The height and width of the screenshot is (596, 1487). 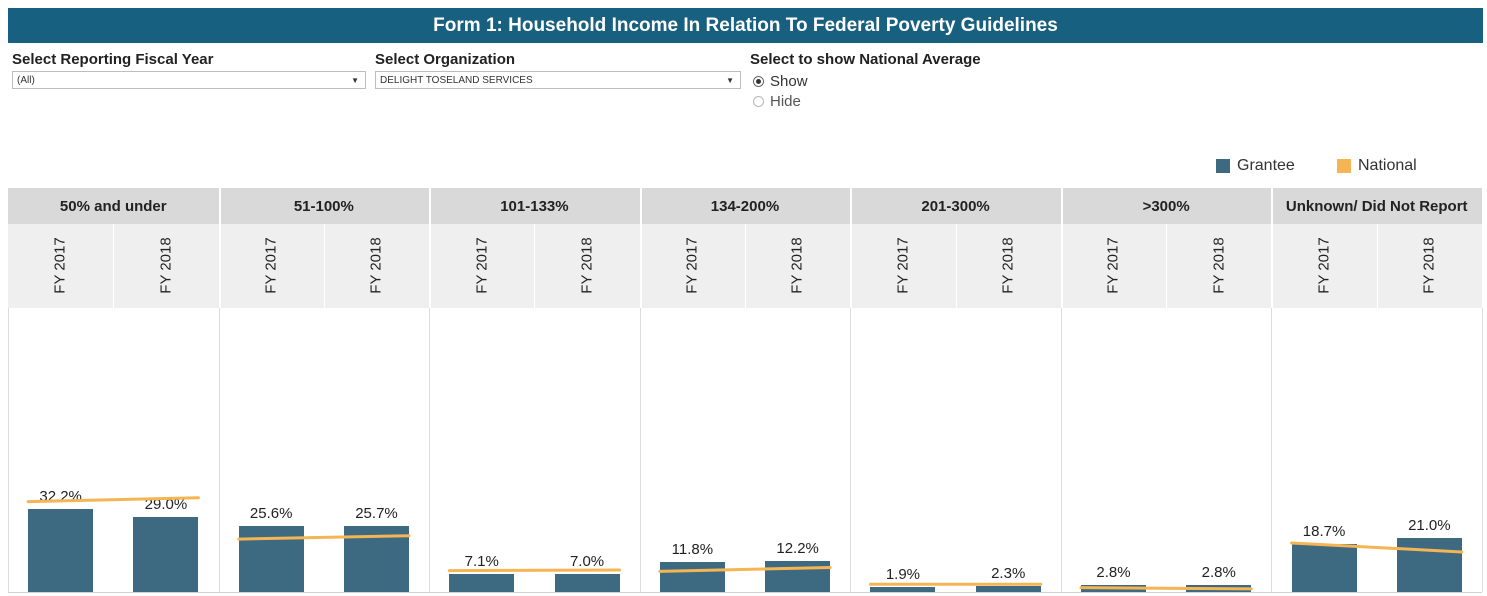 I want to click on data-label: 7.0%, so click(x=587, y=561).